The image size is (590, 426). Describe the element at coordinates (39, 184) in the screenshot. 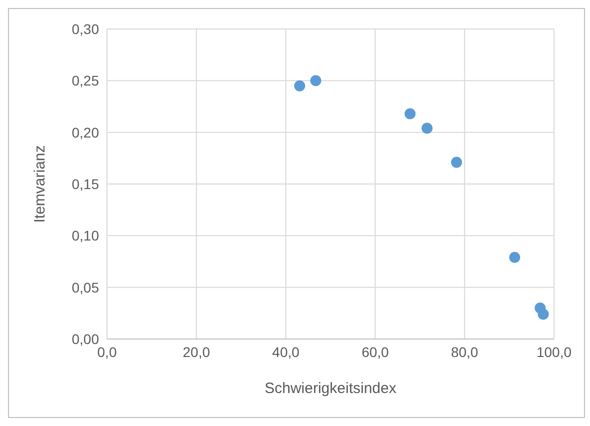

I see `y-axis-title: Itemvarianz` at that location.